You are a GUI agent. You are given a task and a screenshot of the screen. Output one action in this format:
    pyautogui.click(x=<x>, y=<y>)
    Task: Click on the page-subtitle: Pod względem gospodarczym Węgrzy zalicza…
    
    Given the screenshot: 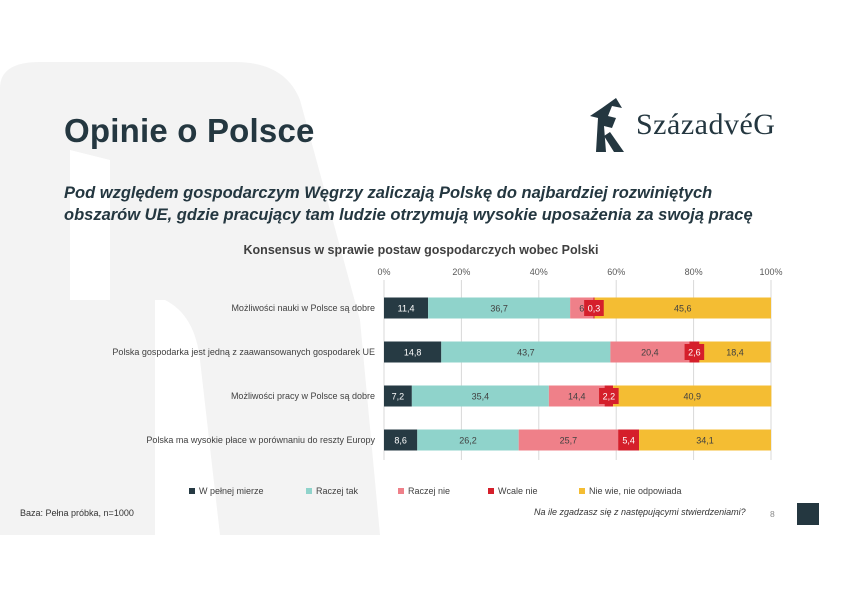 What is the action you would take?
    pyautogui.click(x=408, y=204)
    